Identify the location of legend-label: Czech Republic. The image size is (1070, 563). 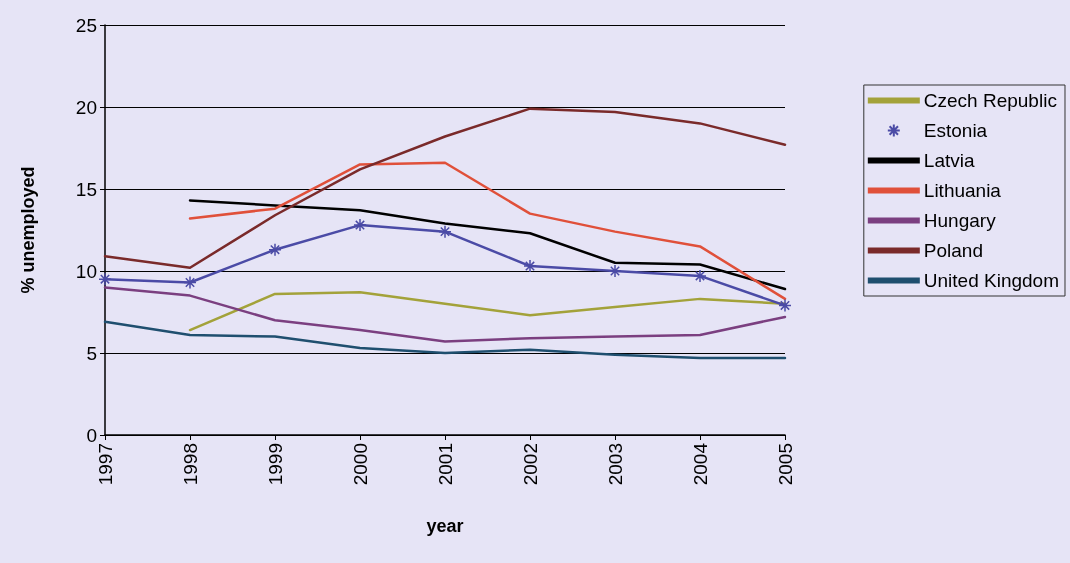
(990, 100).